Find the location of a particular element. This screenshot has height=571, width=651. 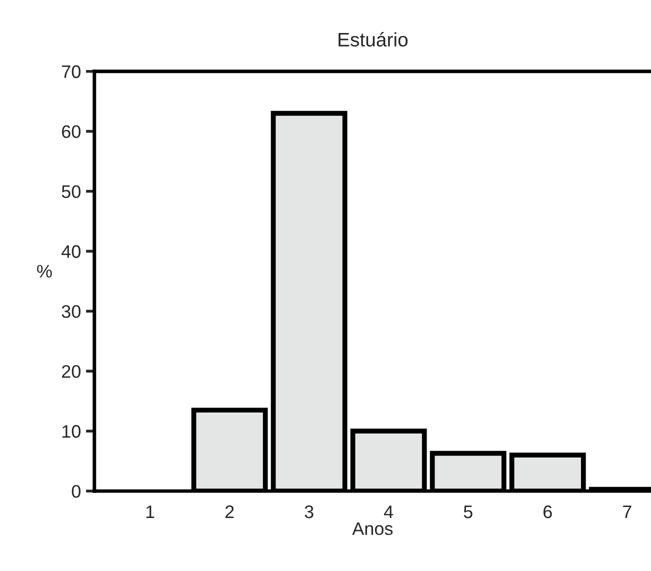

x-tick-label: 3 is located at coordinates (309, 511).